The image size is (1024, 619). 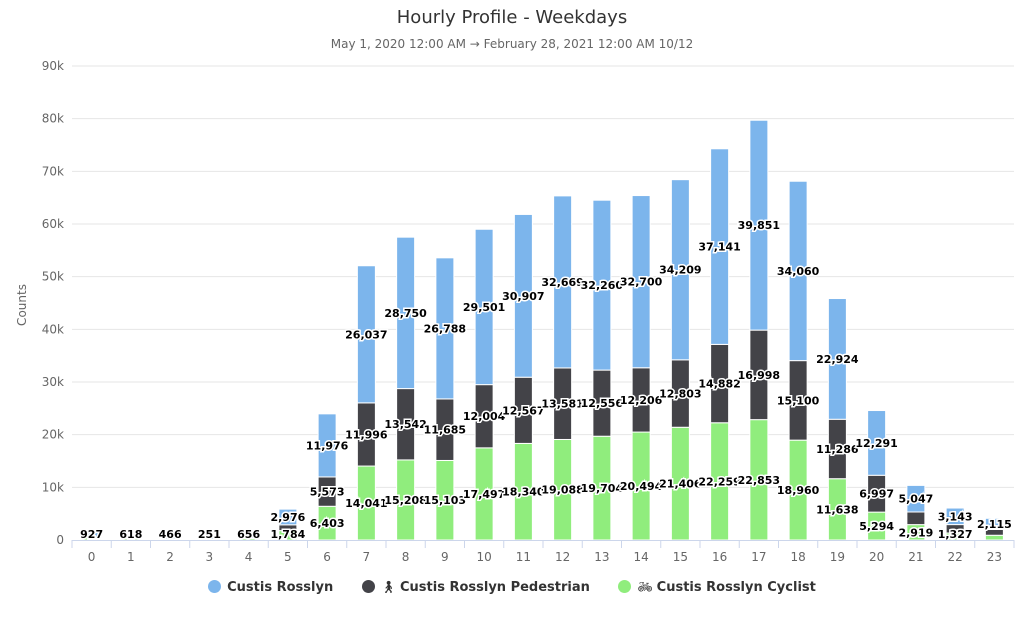 I want to click on data-label: 15,208, so click(x=405, y=500).